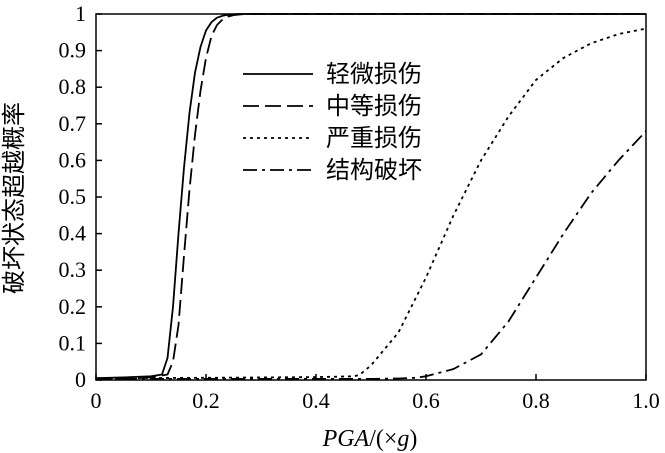  I want to click on y-tick-label: 0.3, so click(73, 269).